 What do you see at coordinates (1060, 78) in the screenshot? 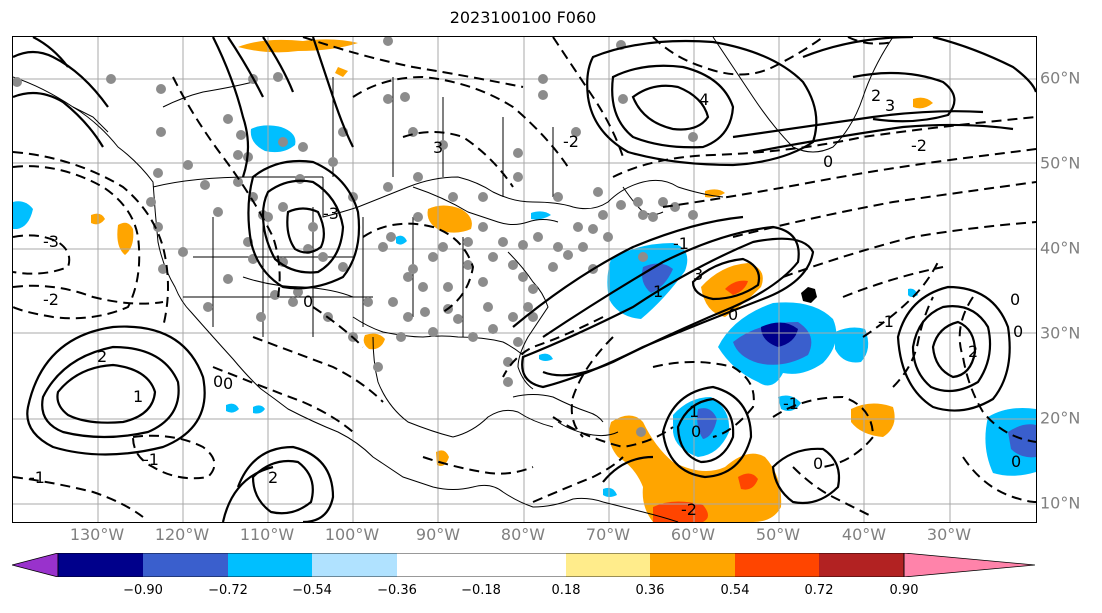
I see `lat-label: 60°N` at bounding box center [1060, 78].